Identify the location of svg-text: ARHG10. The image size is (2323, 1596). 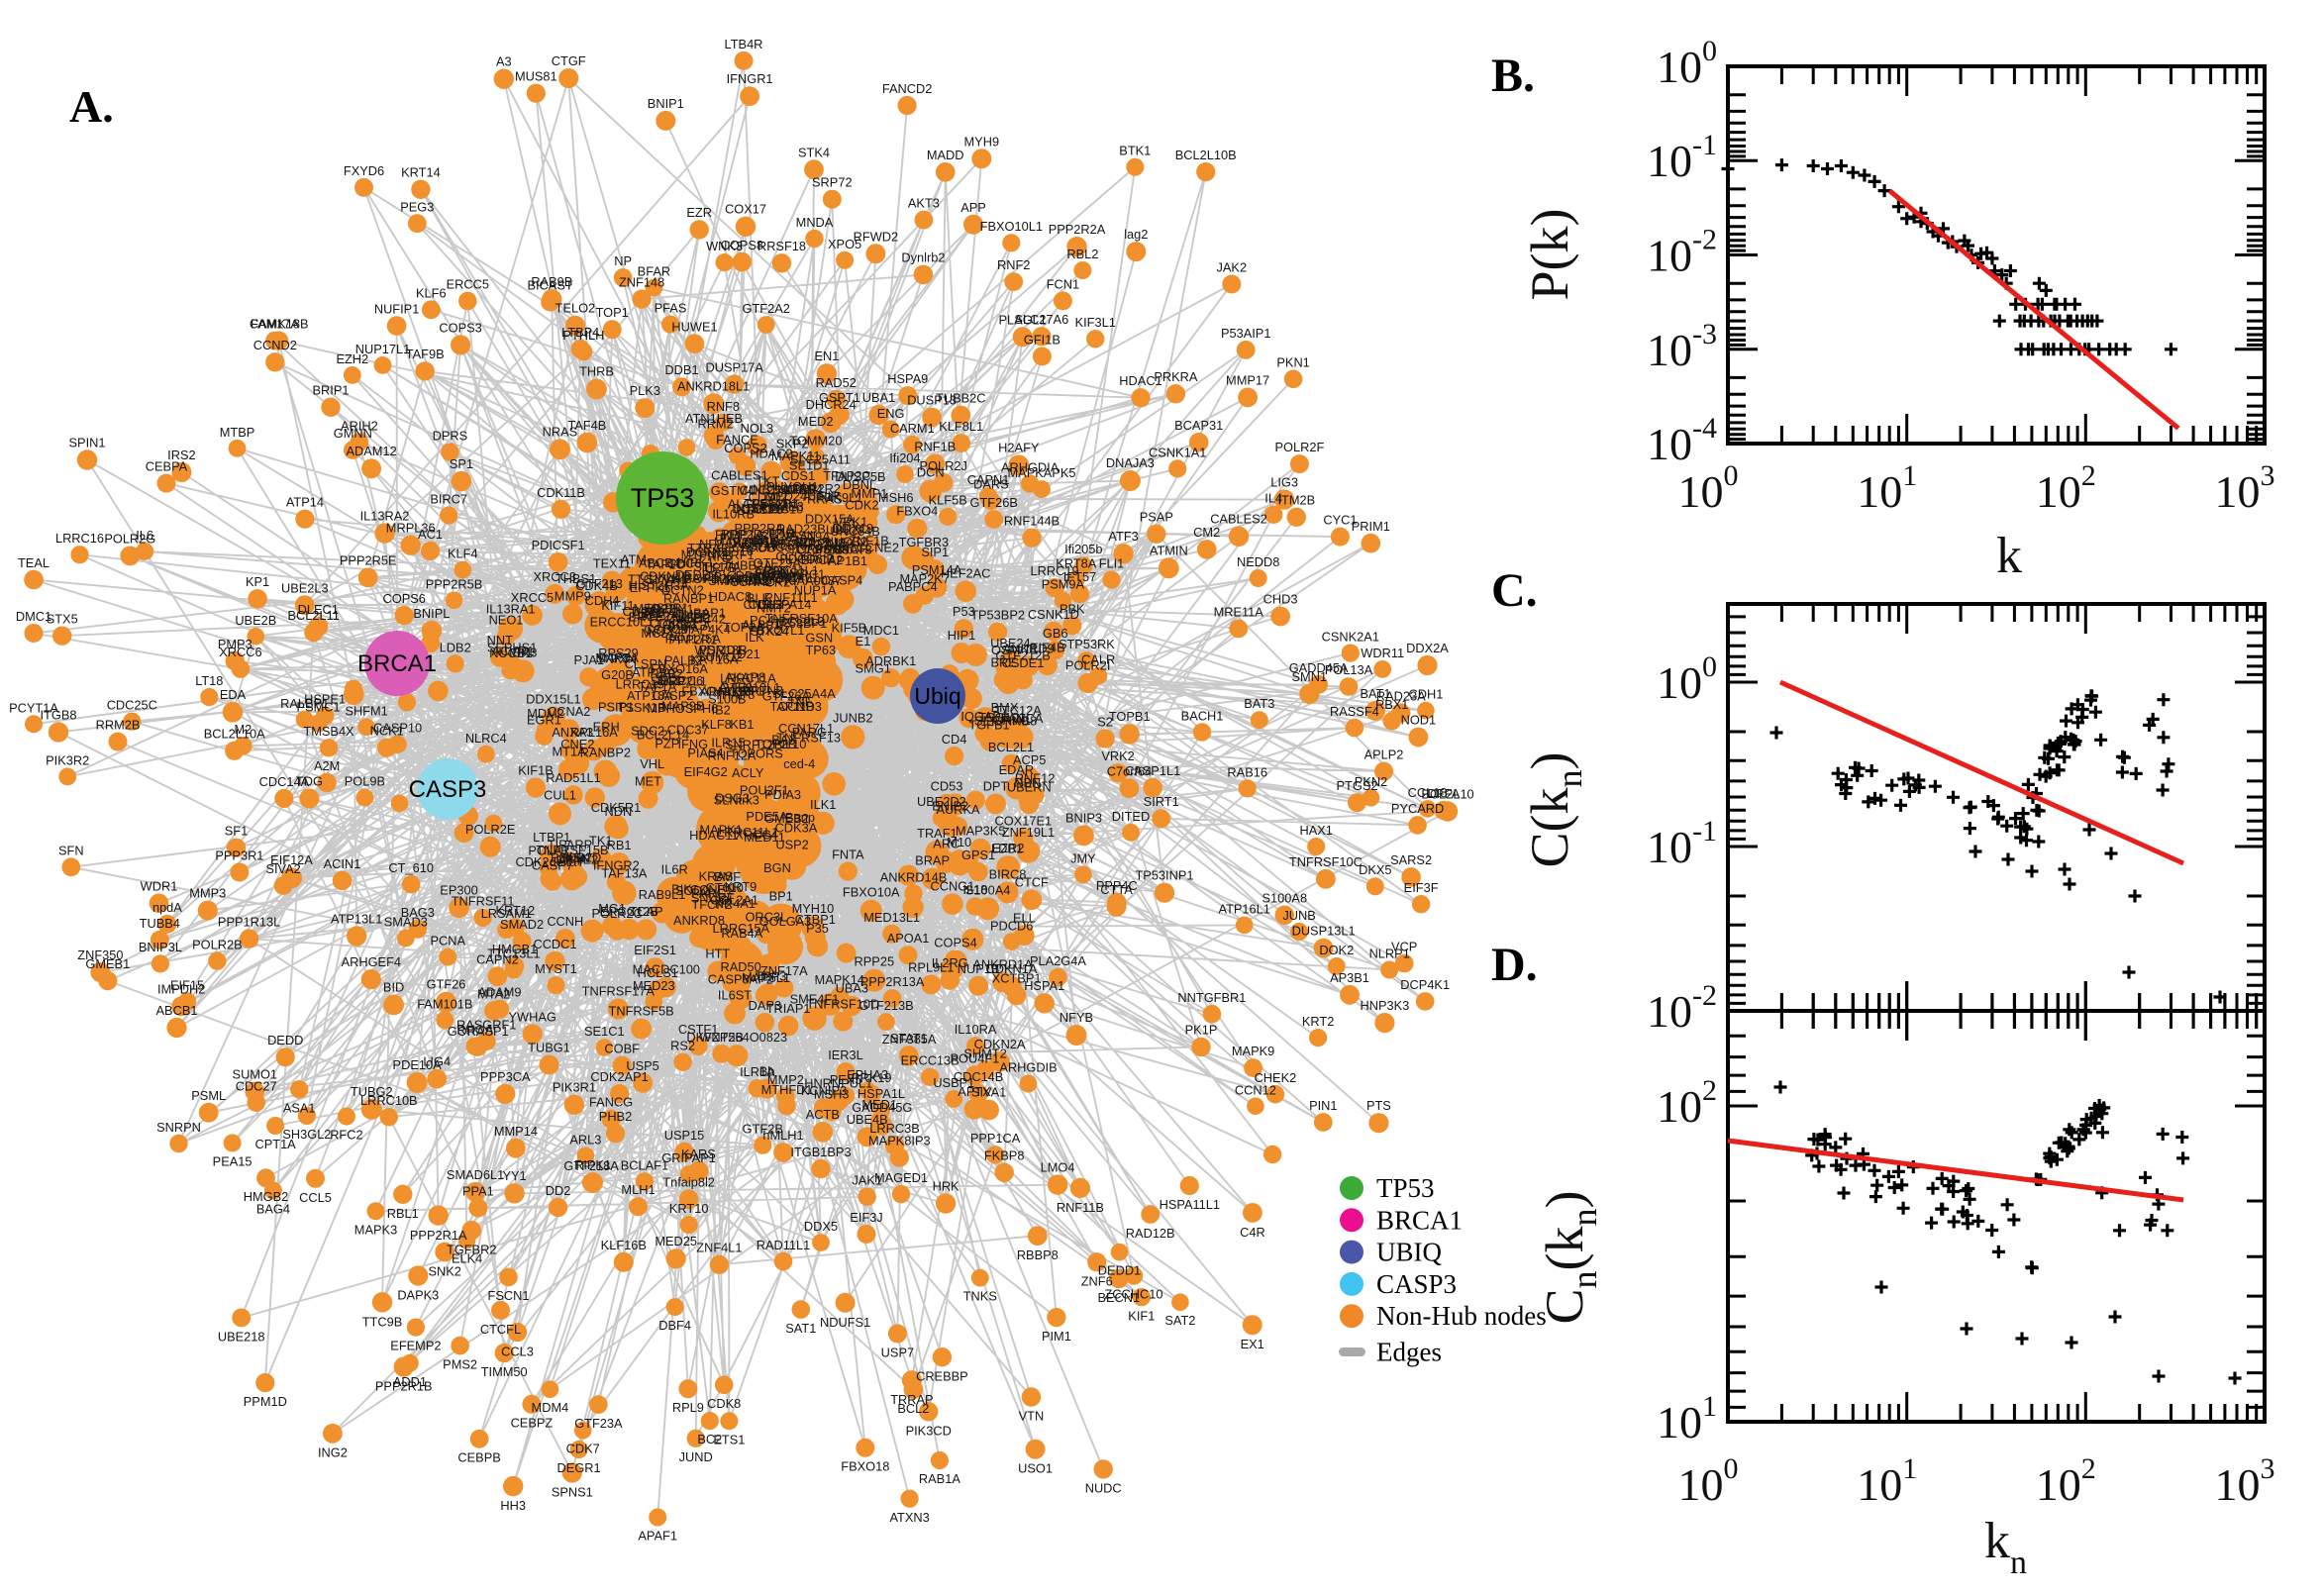
(725, 691).